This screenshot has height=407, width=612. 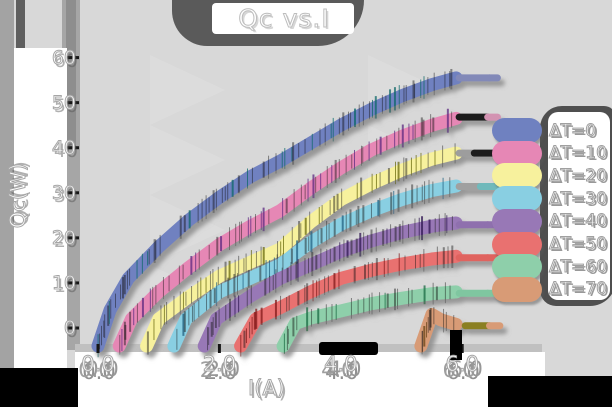 I want to click on y-tick-label: 30, so click(x=63, y=192).